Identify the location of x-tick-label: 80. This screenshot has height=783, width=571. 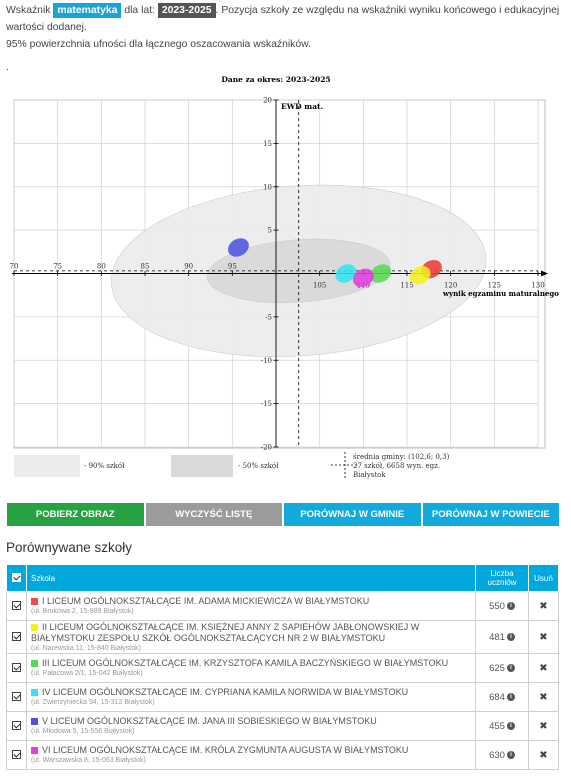
(101, 267).